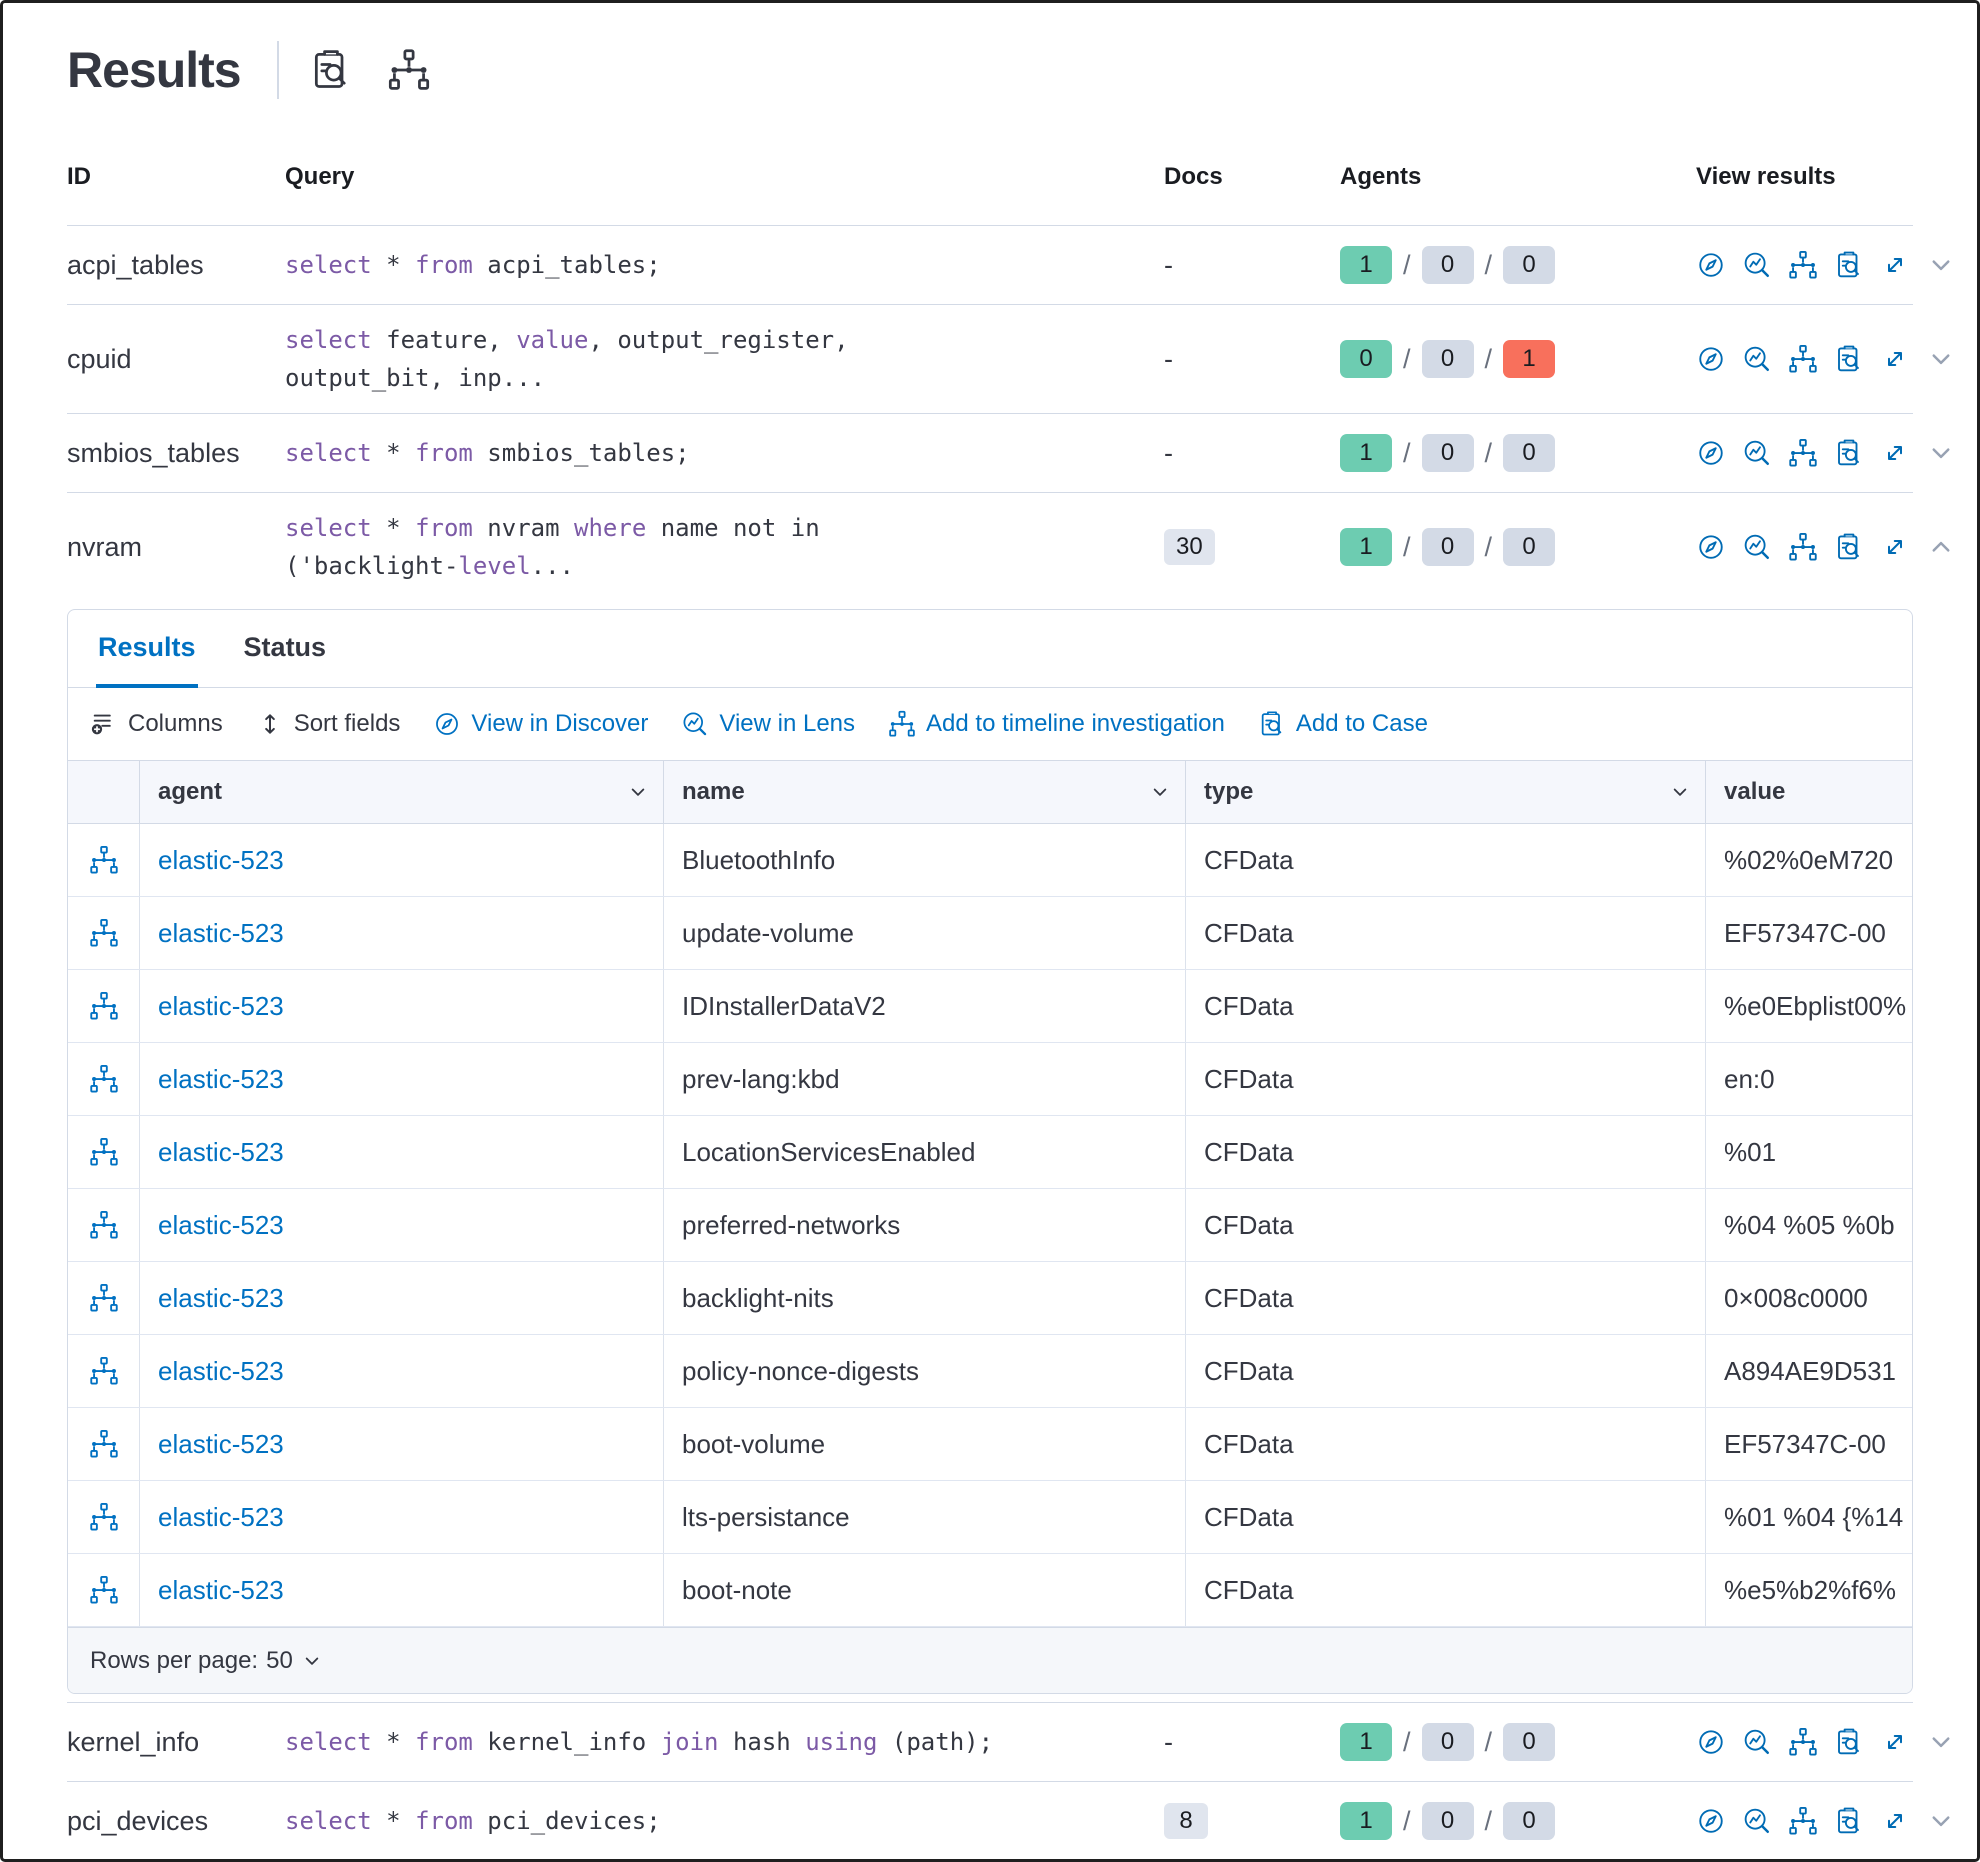 Image resolution: width=1980 pixels, height=1862 pixels. What do you see at coordinates (473, 1821) in the screenshot?
I see `query-sql: select * from pci_devices;` at bounding box center [473, 1821].